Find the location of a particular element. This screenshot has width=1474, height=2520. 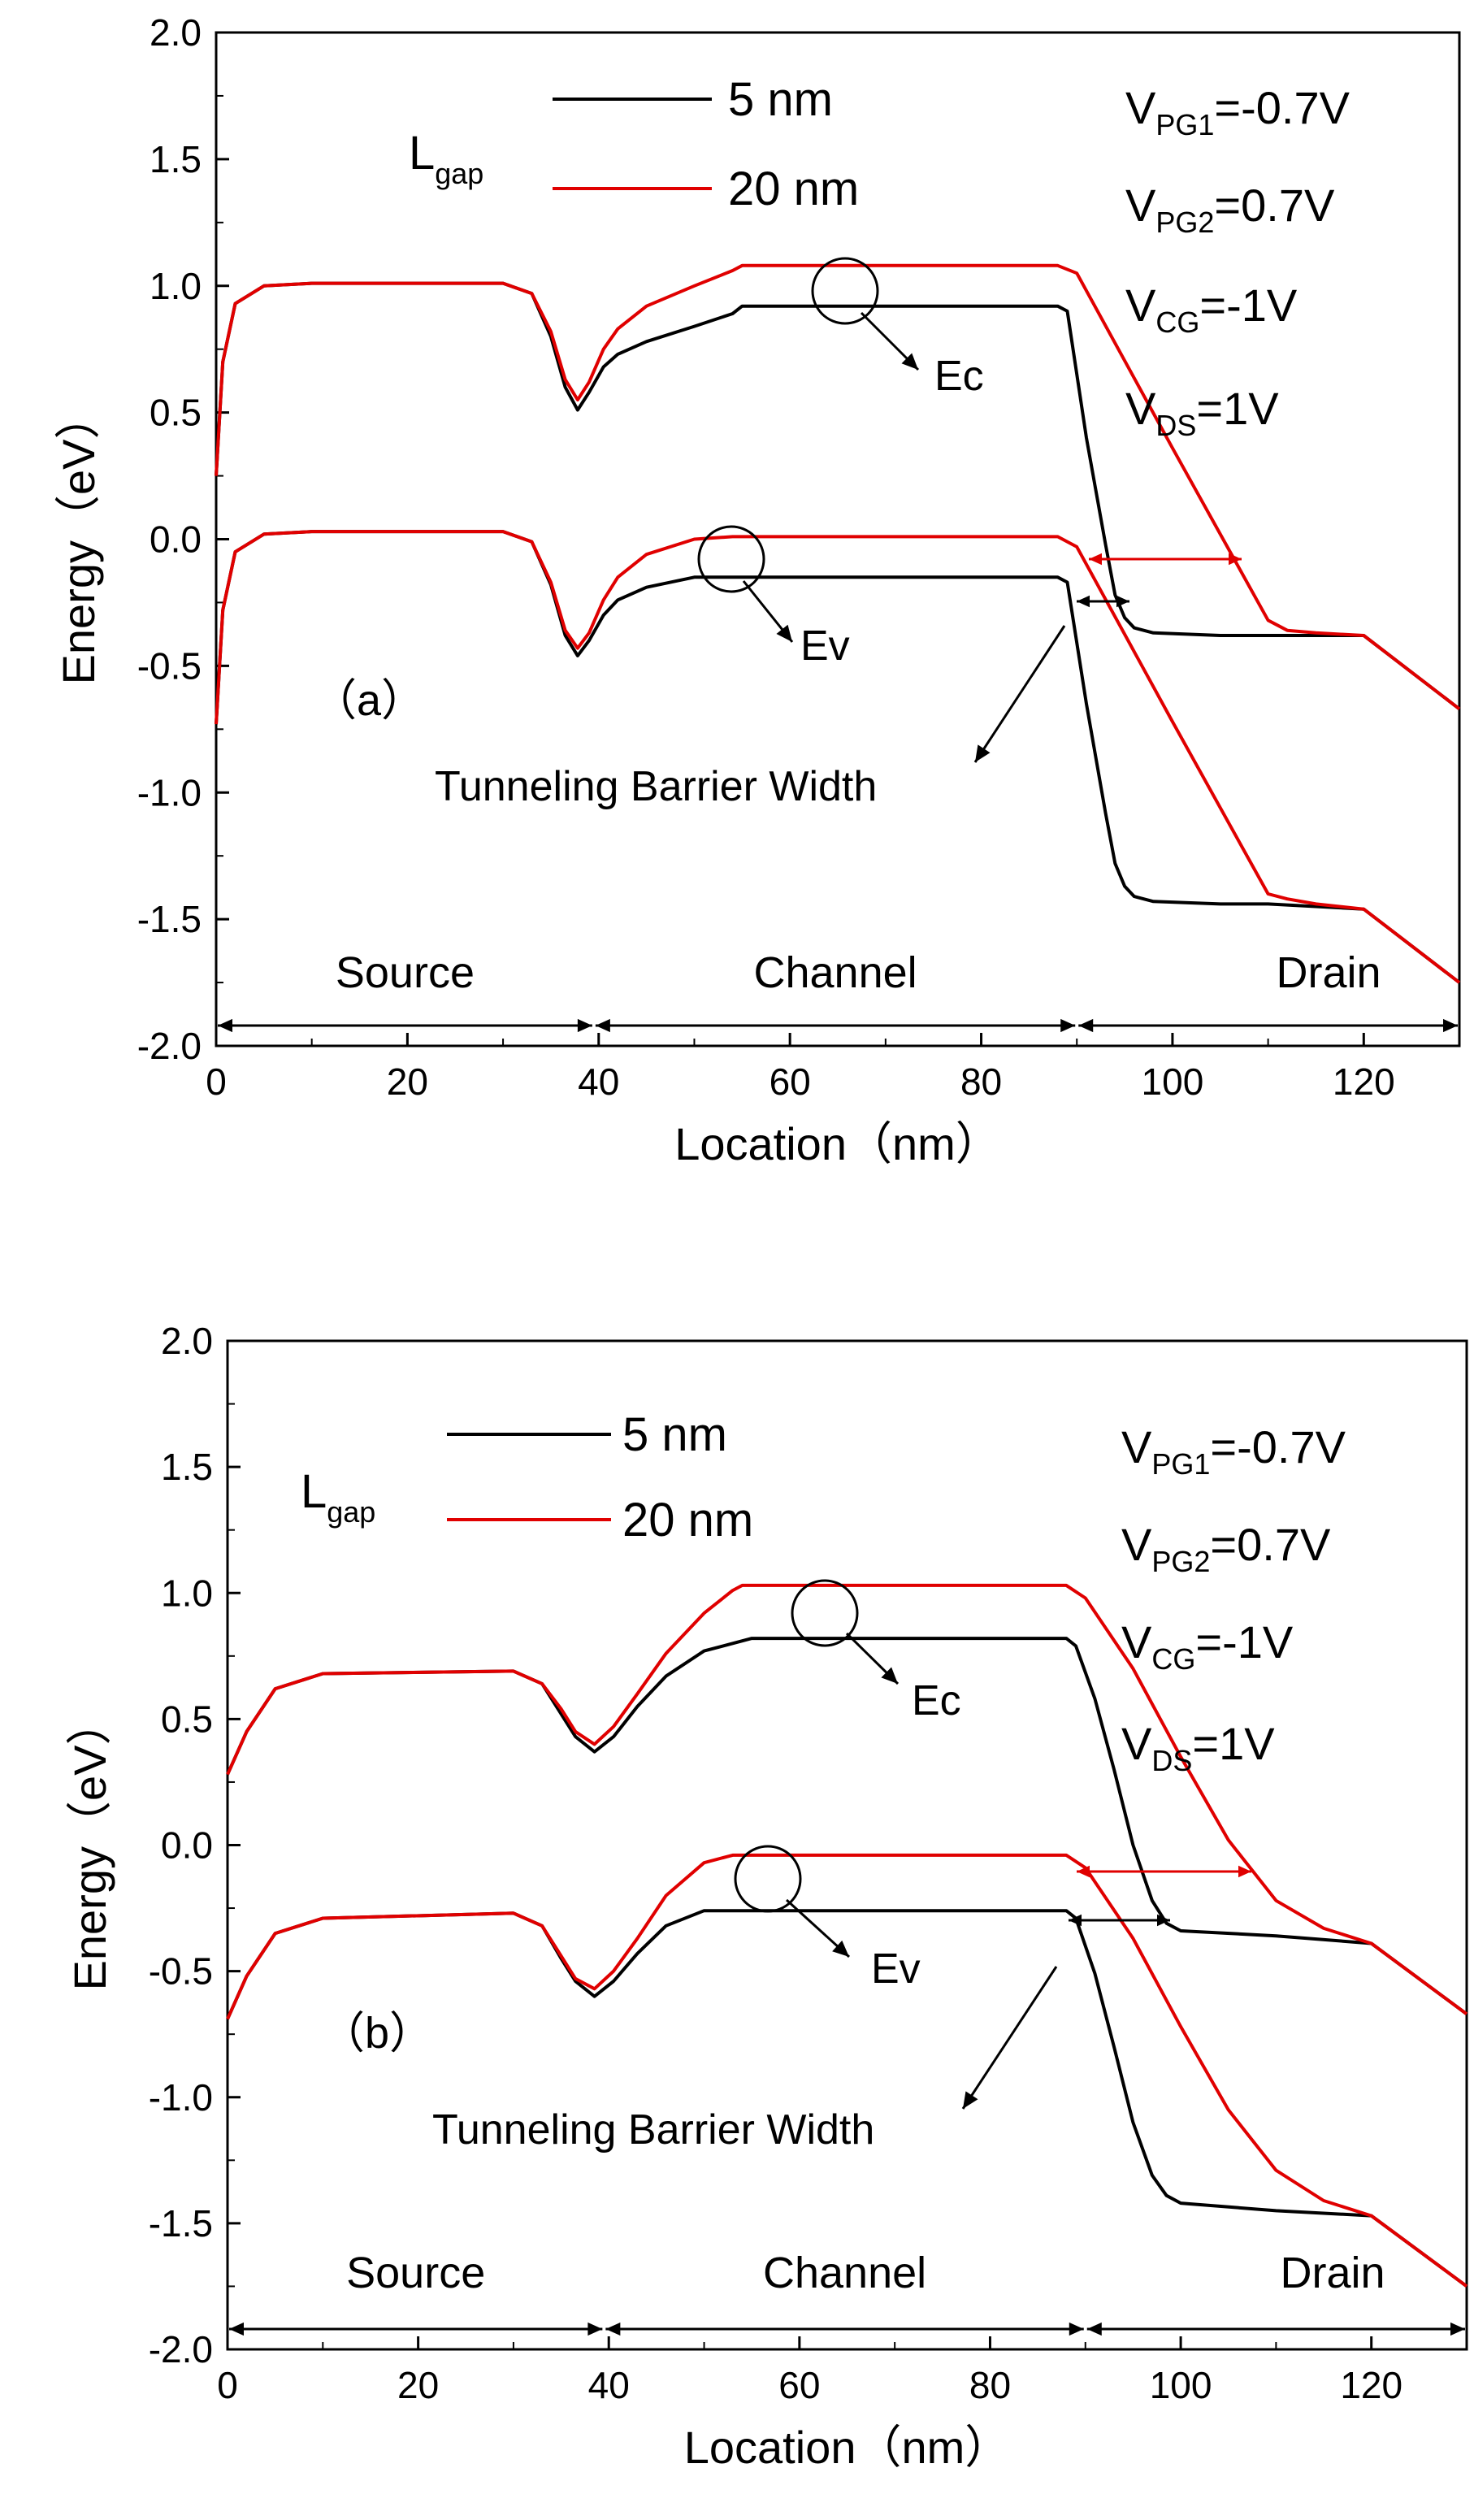

region-label-source: Source is located at coordinates (415, 2273).